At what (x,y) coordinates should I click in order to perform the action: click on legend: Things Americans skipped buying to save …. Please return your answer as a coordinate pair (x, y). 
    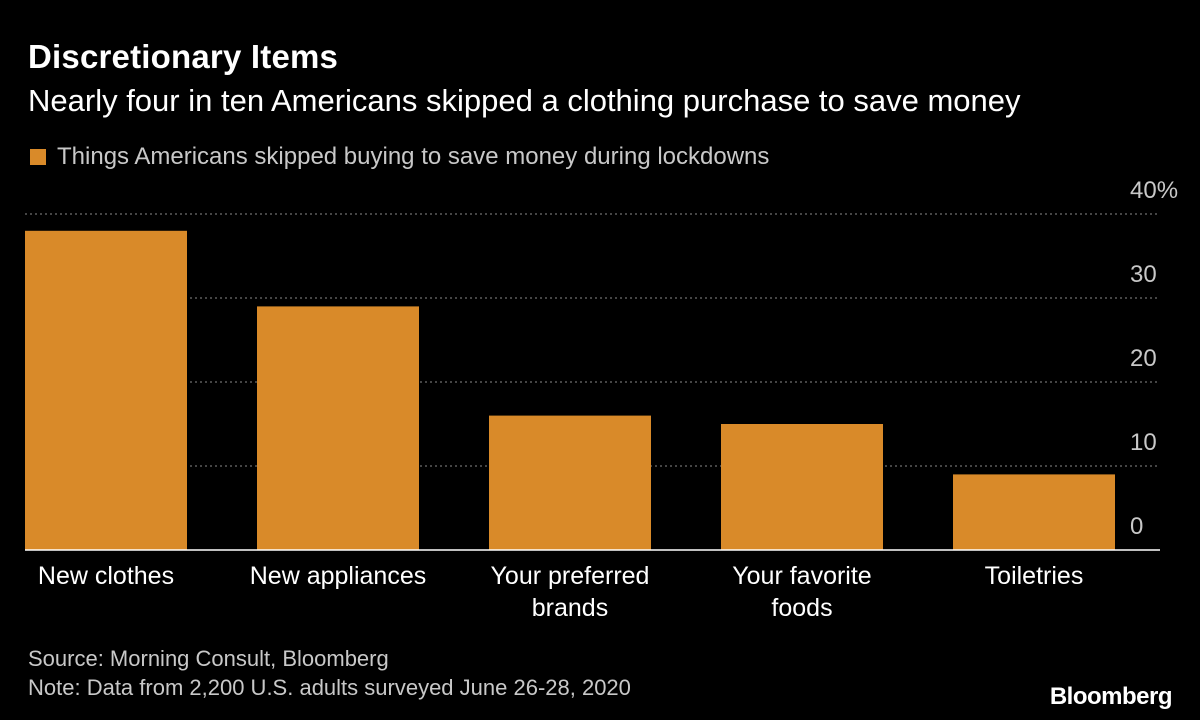
    Looking at the image, I should click on (399, 157).